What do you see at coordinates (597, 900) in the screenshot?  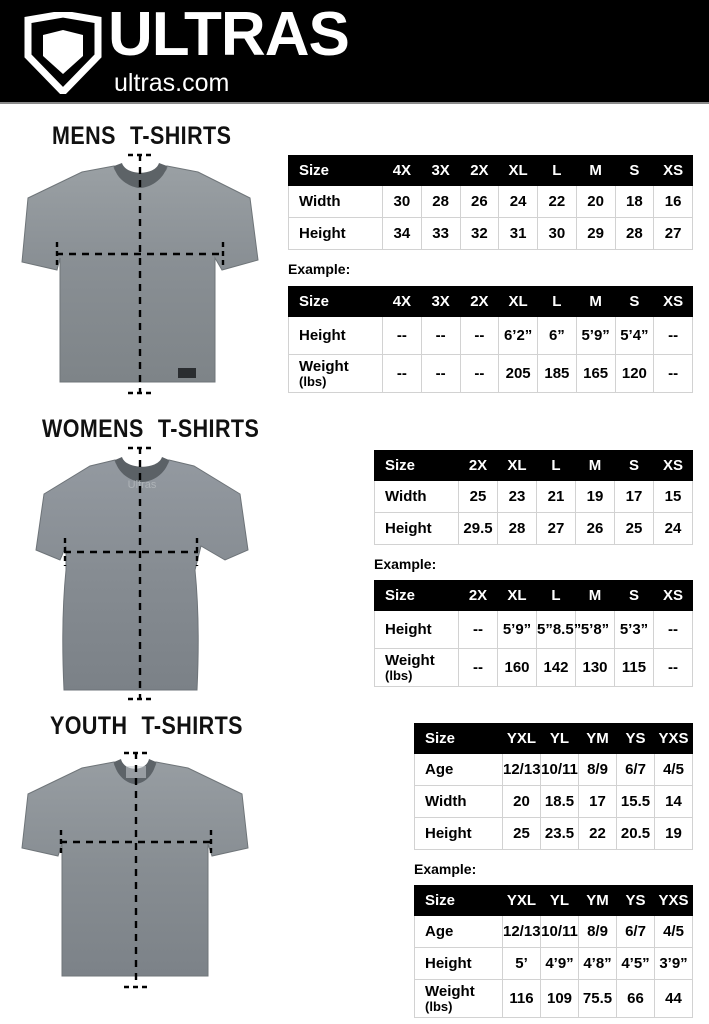 I see `column-header: YM` at bounding box center [597, 900].